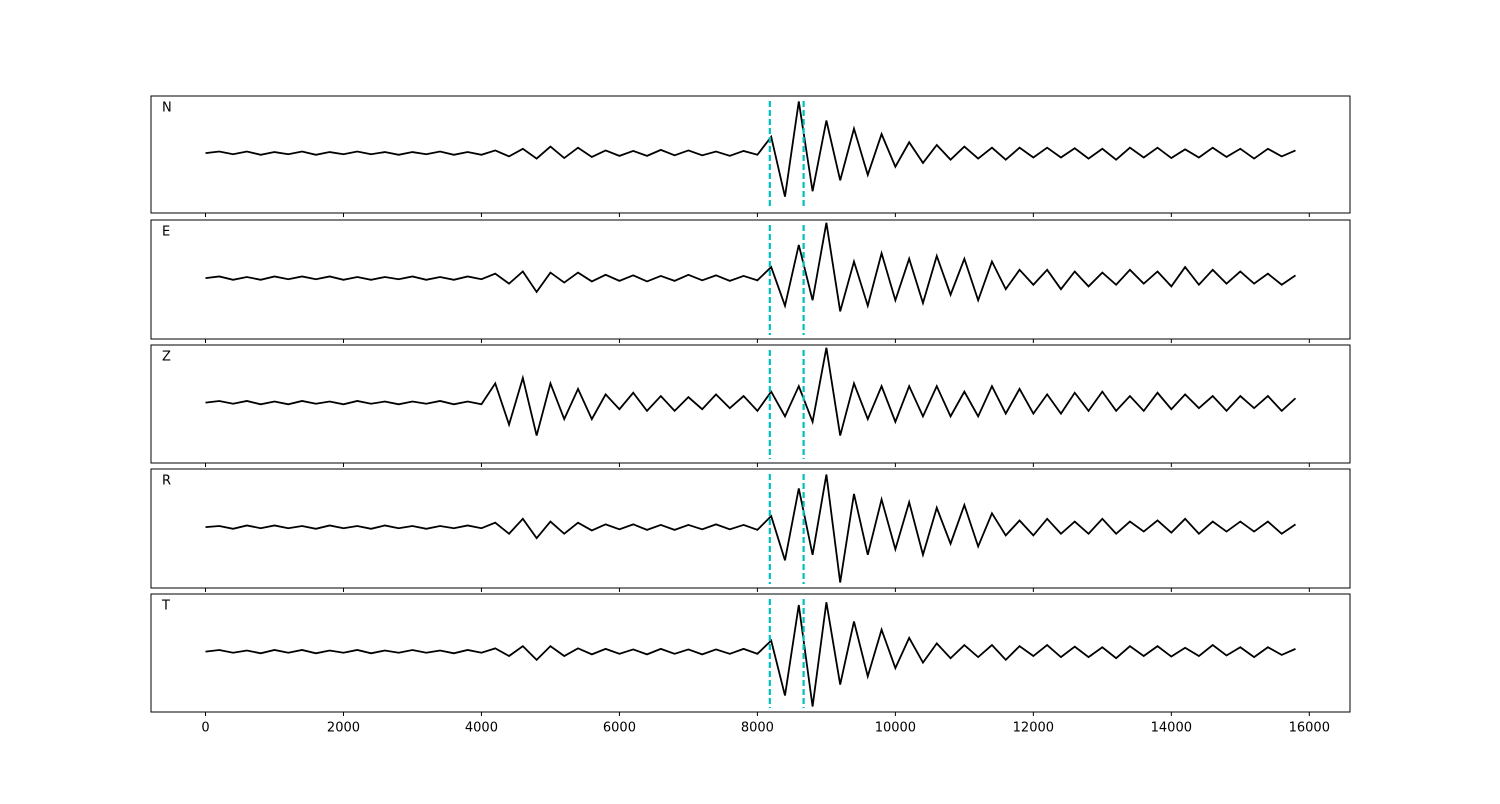 The image size is (1500, 804). Describe the element at coordinates (757, 728) in the screenshot. I see `x-tick-label: 8000` at that location.